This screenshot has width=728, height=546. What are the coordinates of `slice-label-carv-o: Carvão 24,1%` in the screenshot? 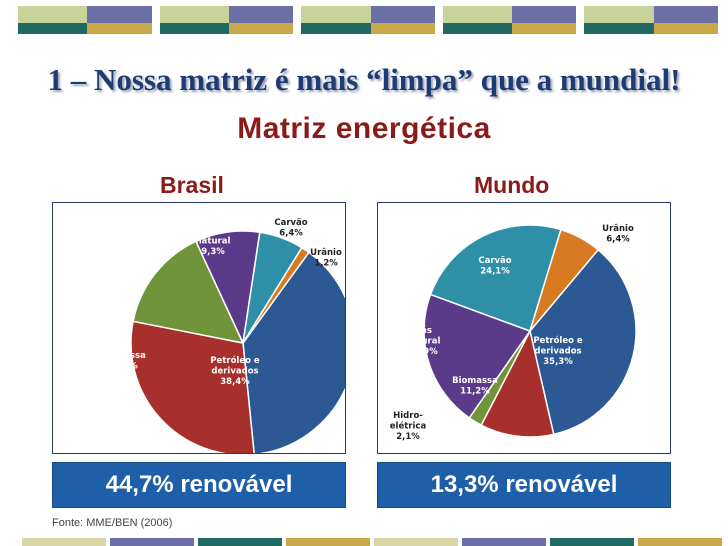 It's located at (494, 266).